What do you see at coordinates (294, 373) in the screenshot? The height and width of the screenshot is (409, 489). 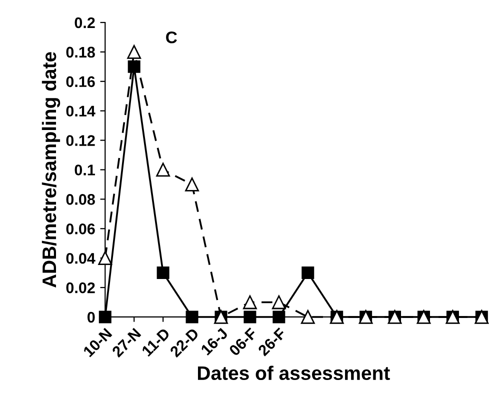 I see `x-axis-title: Dates of assessment` at bounding box center [294, 373].